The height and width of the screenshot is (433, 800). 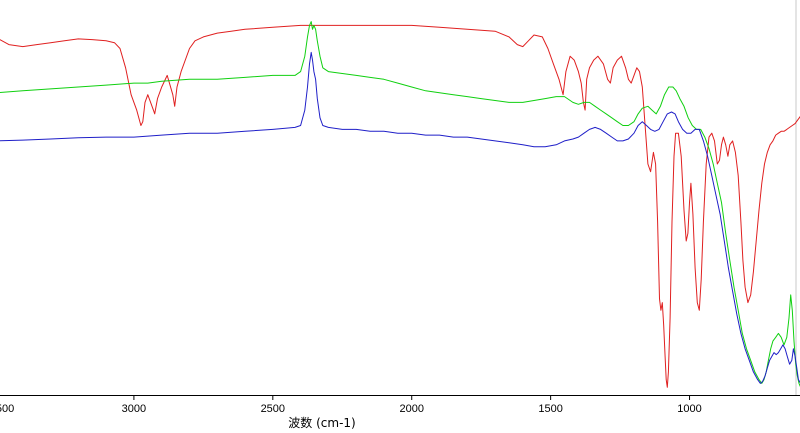 What do you see at coordinates (7, 409) in the screenshot?
I see `x-tick-label-3500: 3500` at bounding box center [7, 409].